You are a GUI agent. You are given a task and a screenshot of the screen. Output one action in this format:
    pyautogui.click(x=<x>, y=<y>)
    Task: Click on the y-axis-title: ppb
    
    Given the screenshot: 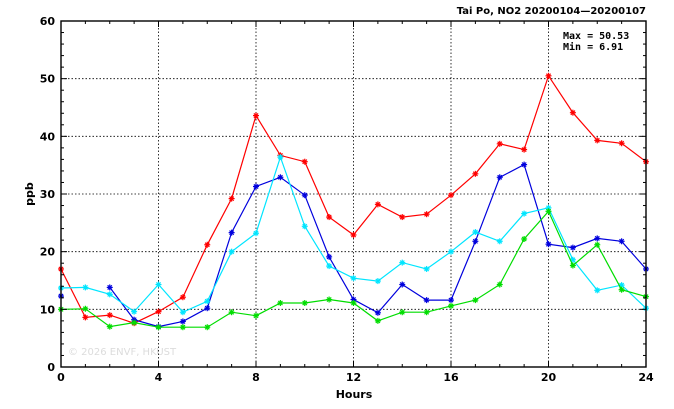 What is the action you would take?
    pyautogui.click(x=29, y=194)
    